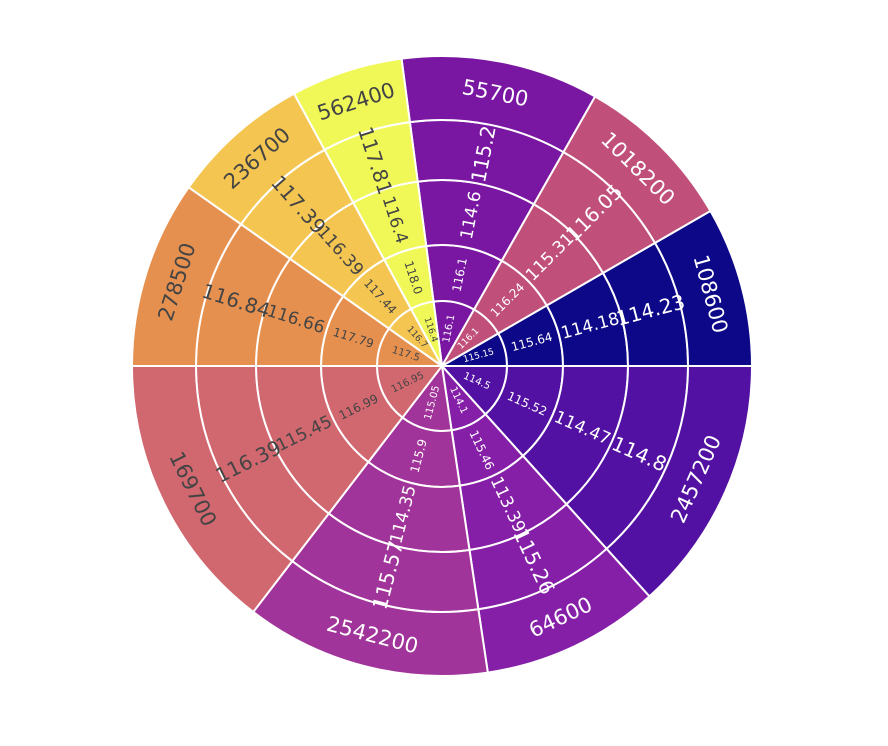  Describe the element at coordinates (449, 329) in the screenshot. I see `sunburst-label-s0-r0: 116.1` at that location.